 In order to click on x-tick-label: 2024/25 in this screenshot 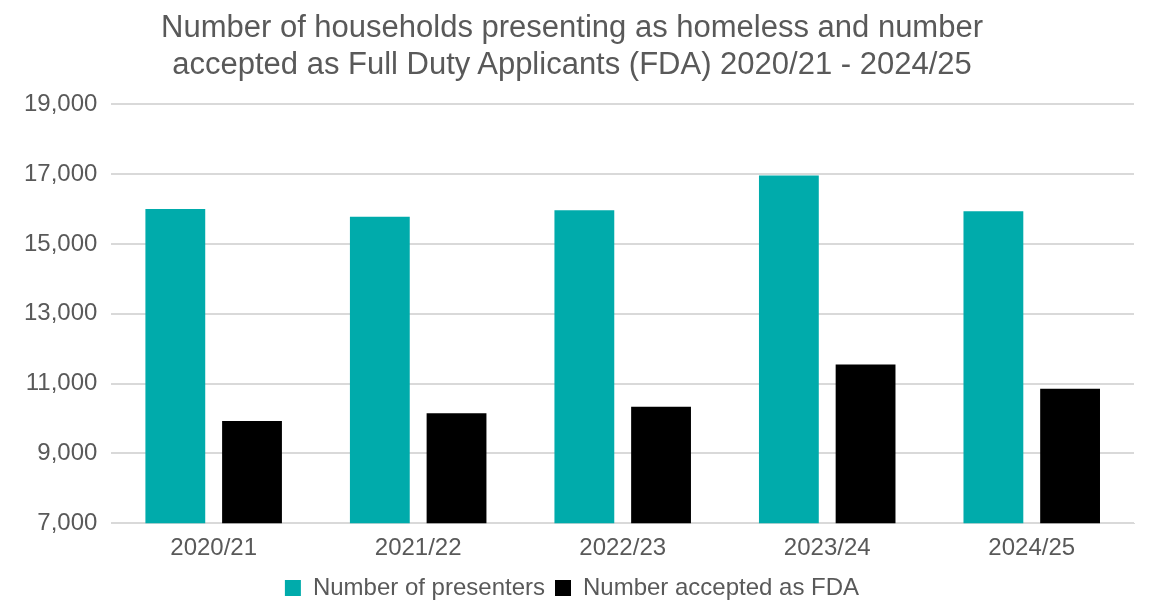, I will do `click(1032, 547)`.